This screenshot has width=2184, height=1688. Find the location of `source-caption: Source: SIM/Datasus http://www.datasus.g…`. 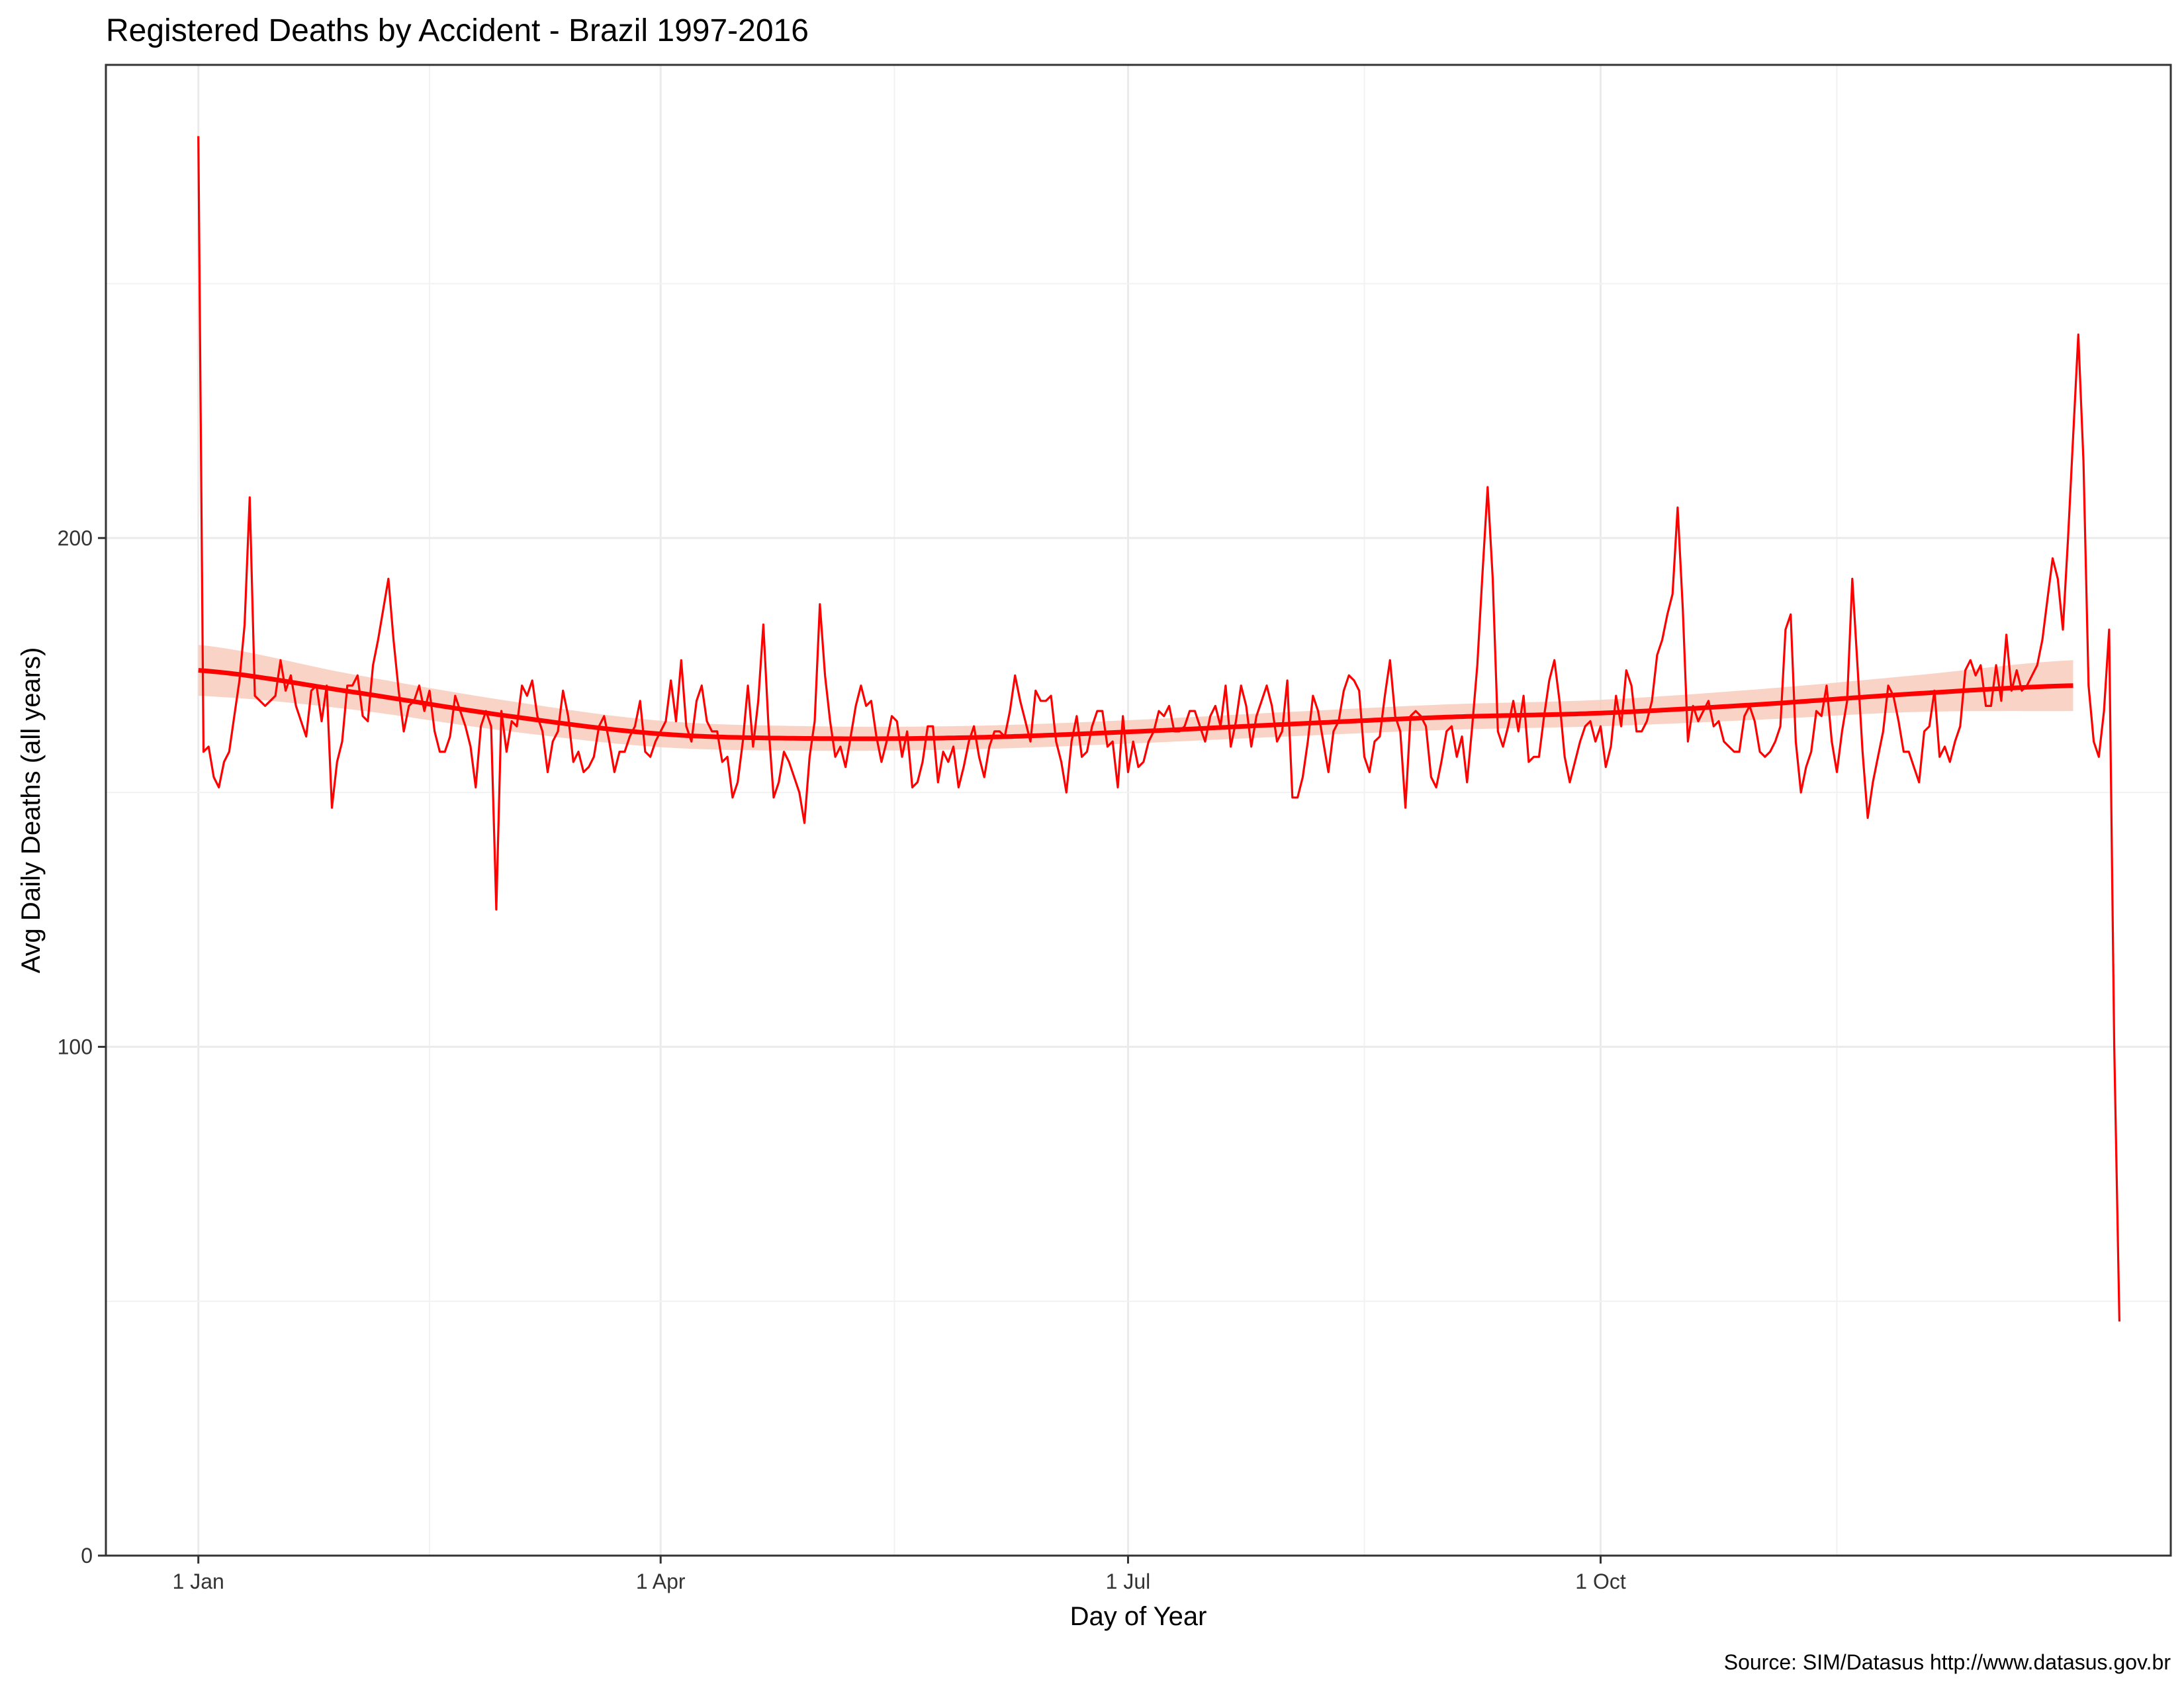

source-caption: Source: SIM/Datasus http://www.datasus.g… is located at coordinates (1948, 1662).